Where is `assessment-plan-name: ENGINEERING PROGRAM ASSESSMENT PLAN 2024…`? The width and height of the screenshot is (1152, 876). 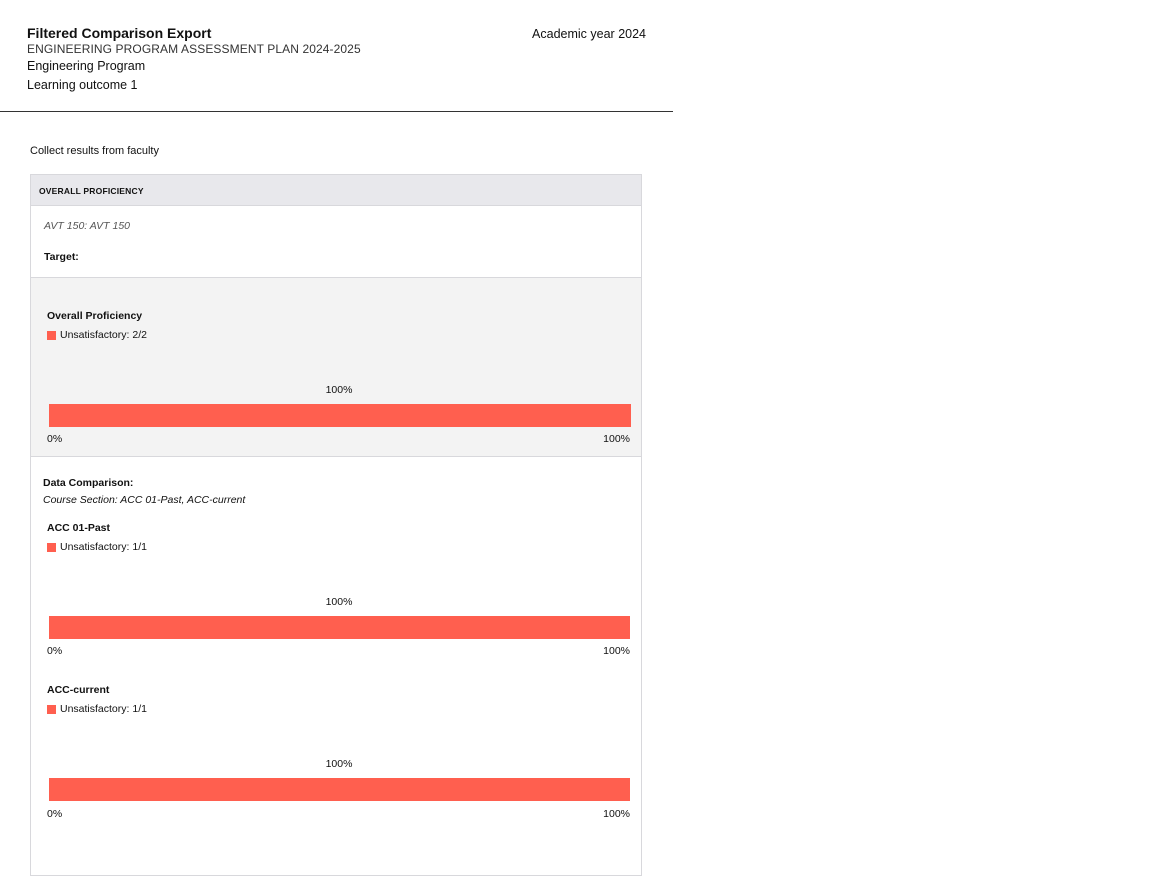 assessment-plan-name: ENGINEERING PROGRAM ASSESSMENT PLAN 2024… is located at coordinates (194, 49).